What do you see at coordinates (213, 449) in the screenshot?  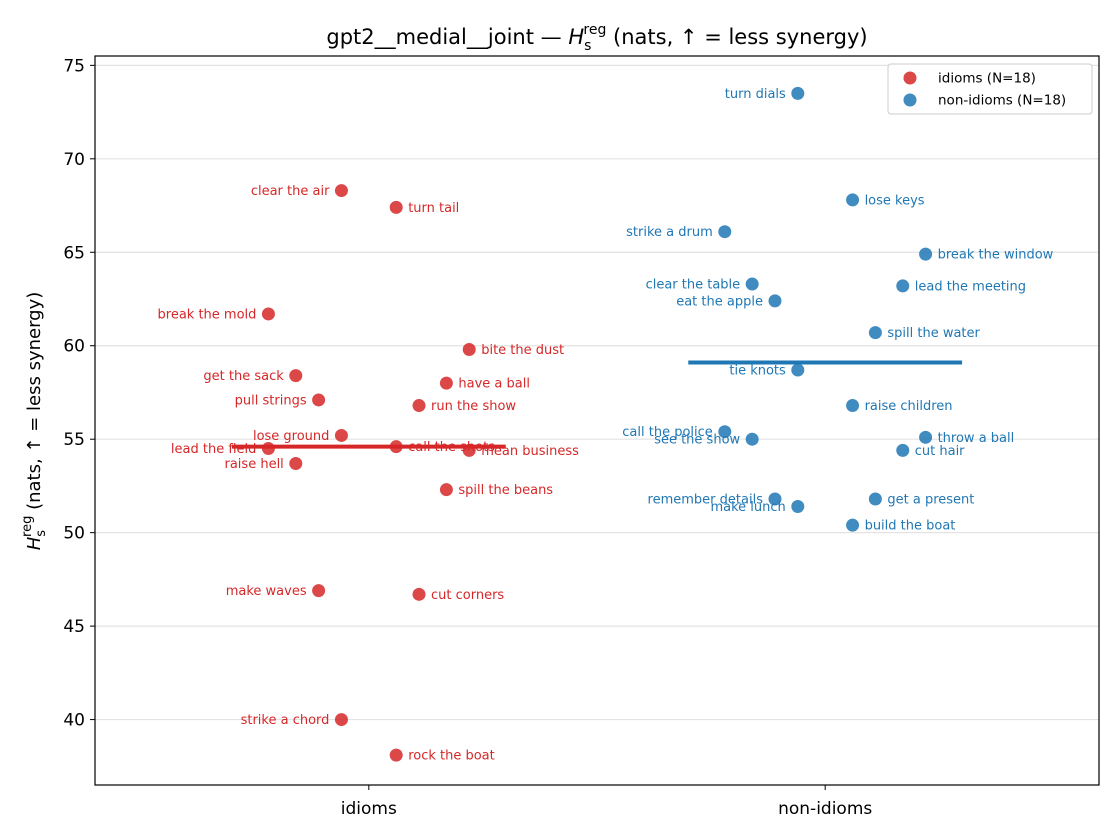 I see `point-label: lead the field` at bounding box center [213, 449].